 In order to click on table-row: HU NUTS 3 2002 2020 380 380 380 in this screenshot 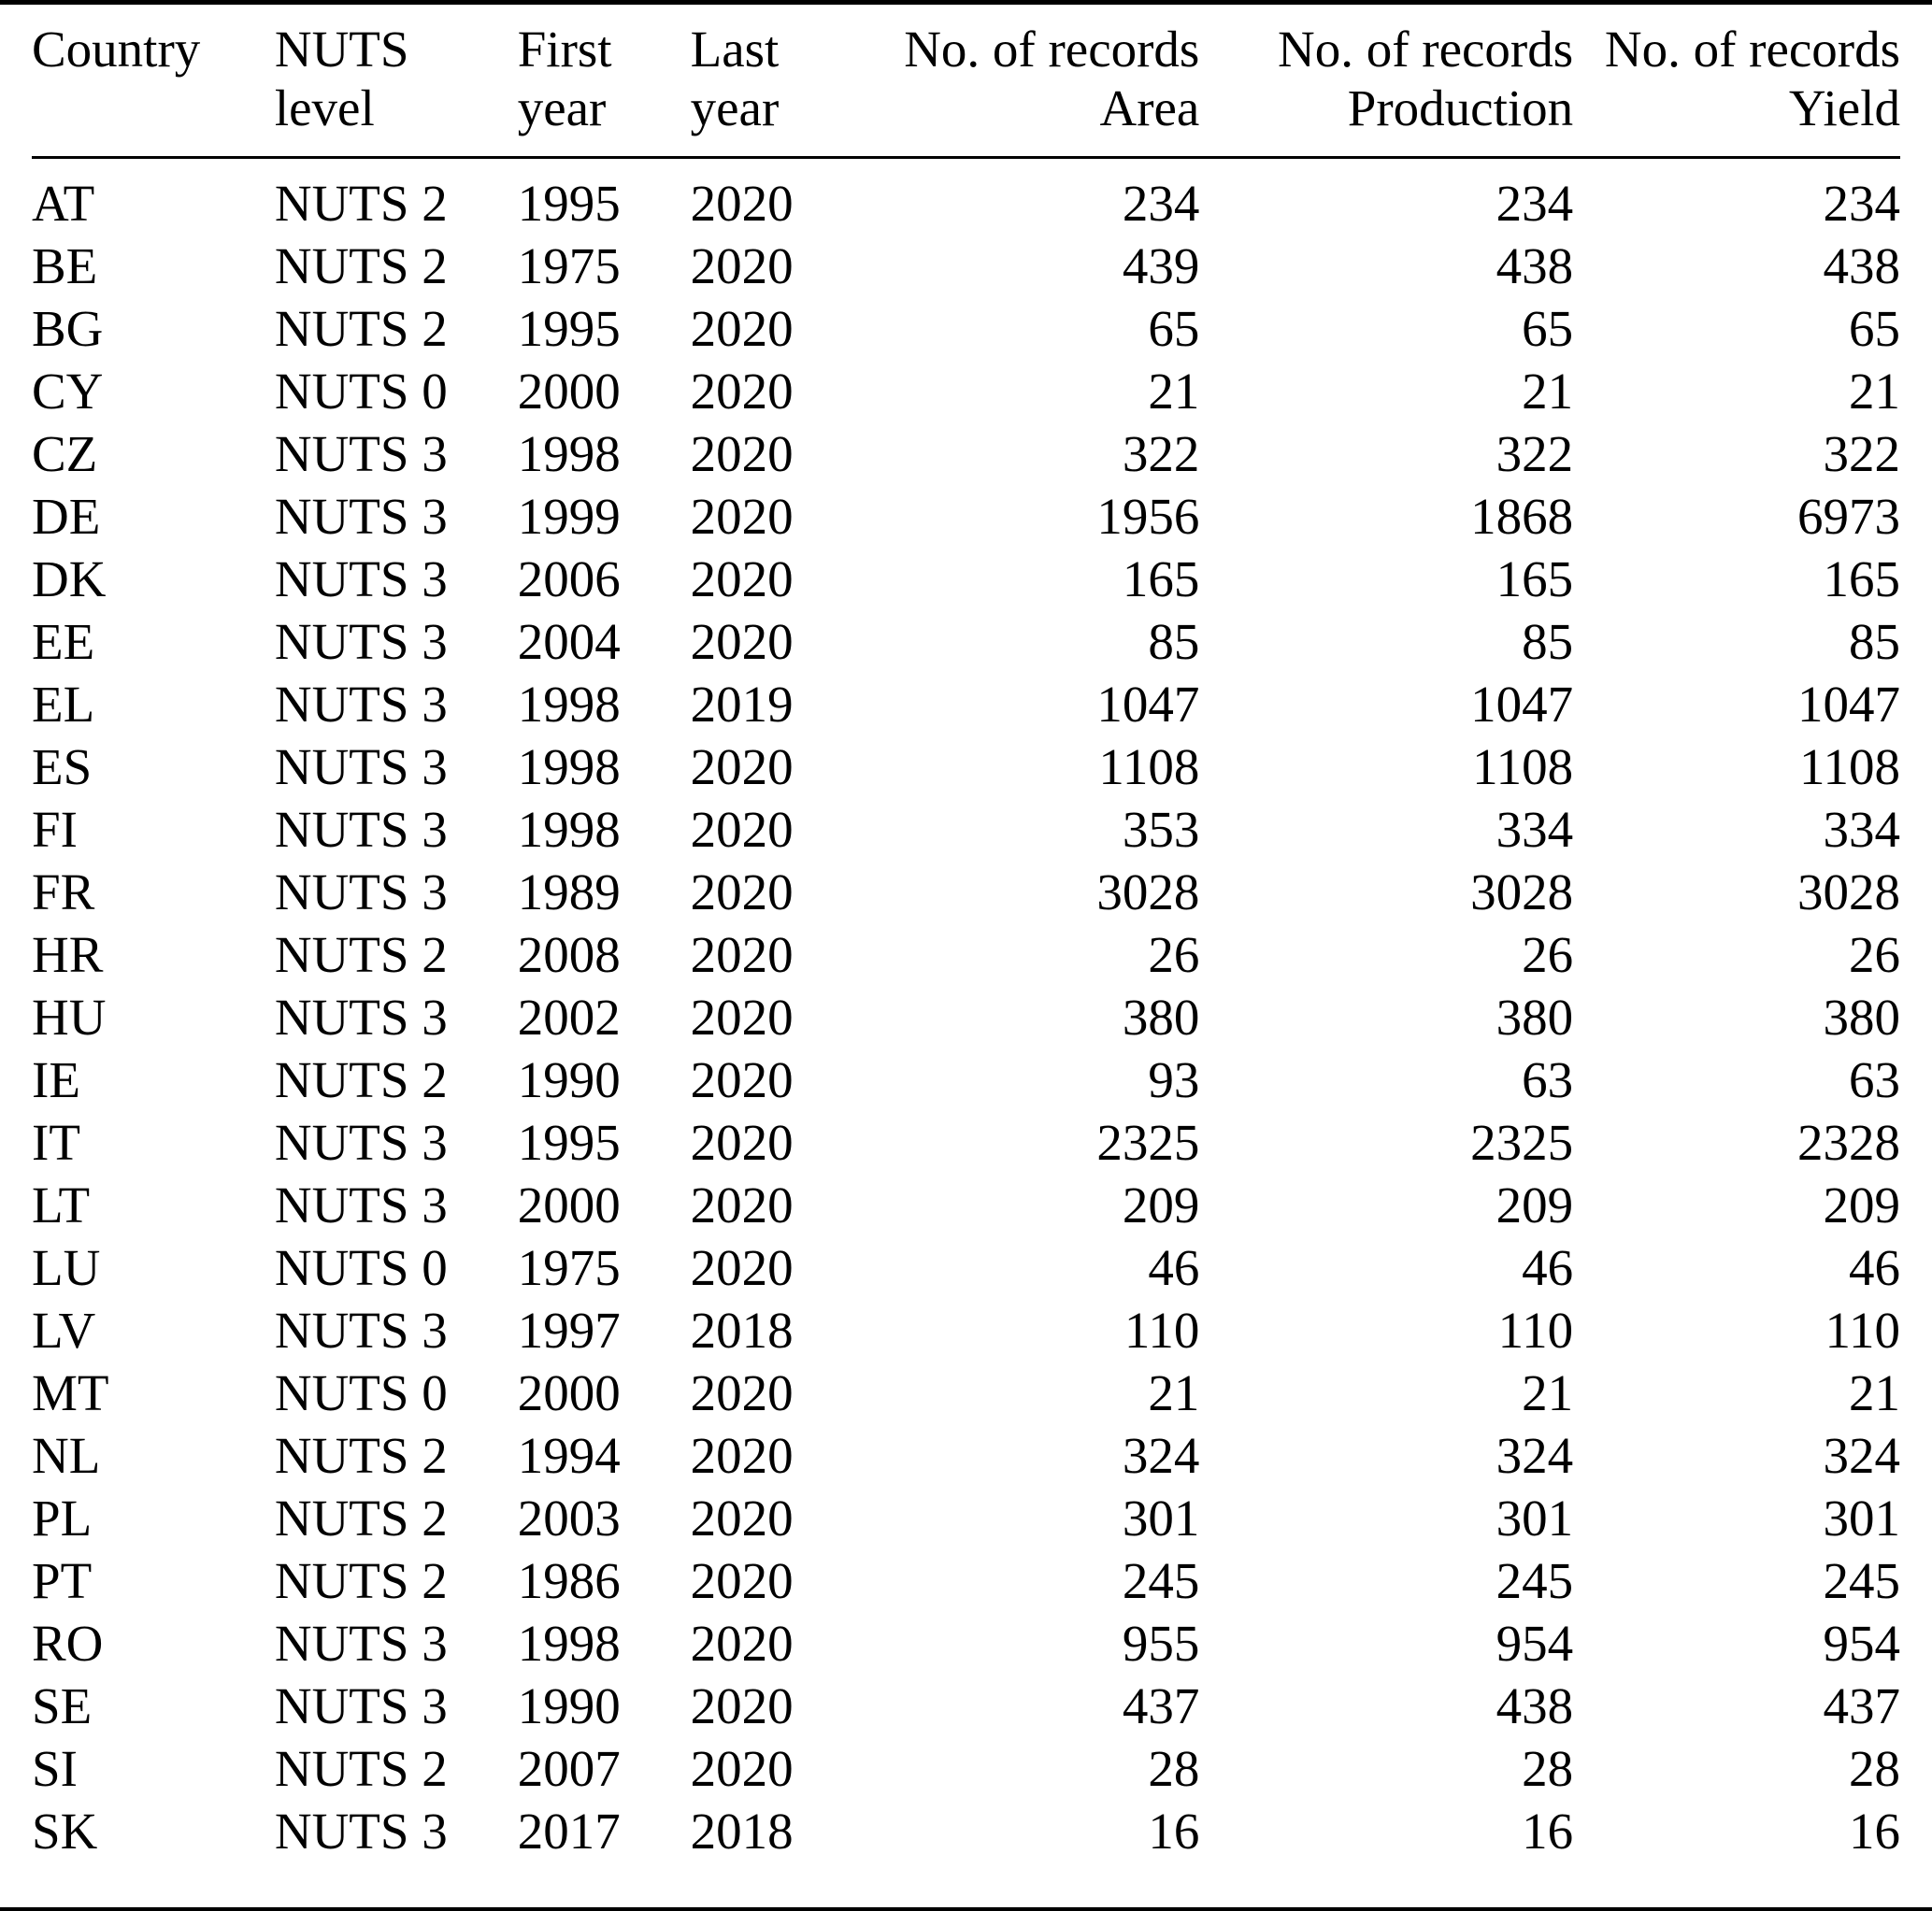, I will do `click(966, 1017)`.